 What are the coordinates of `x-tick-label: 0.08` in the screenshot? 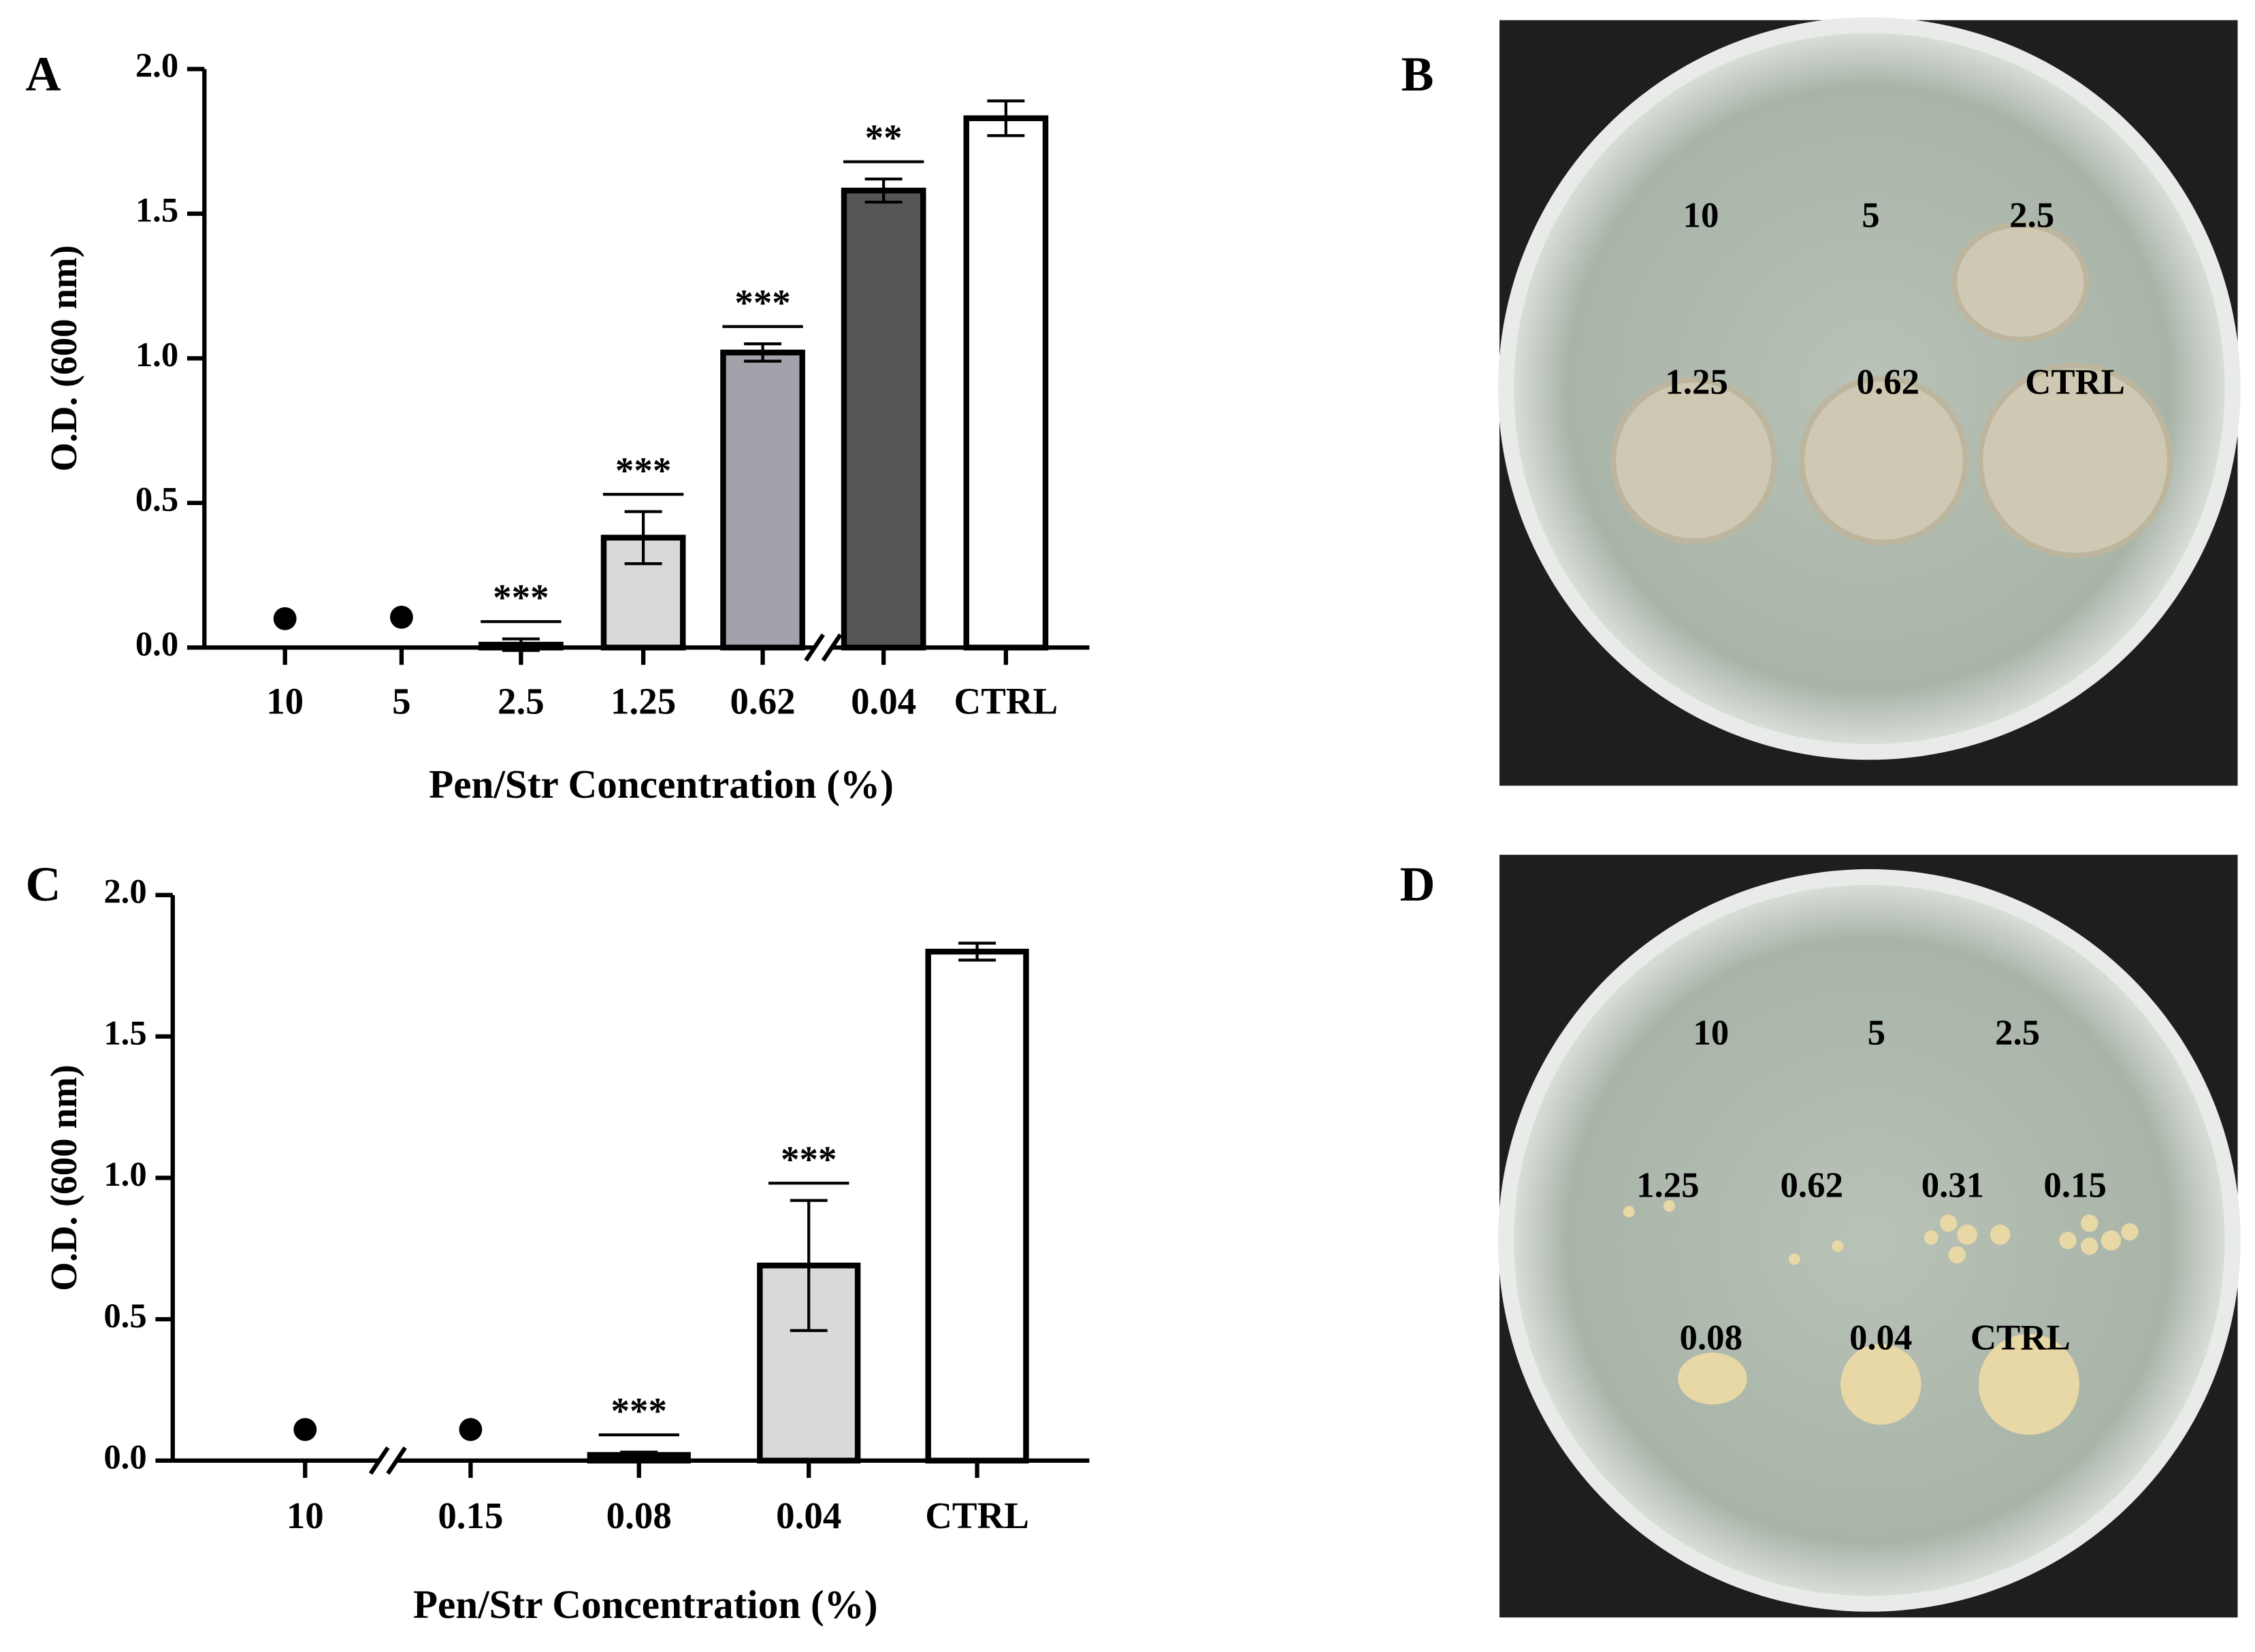 It's located at (639, 1515).